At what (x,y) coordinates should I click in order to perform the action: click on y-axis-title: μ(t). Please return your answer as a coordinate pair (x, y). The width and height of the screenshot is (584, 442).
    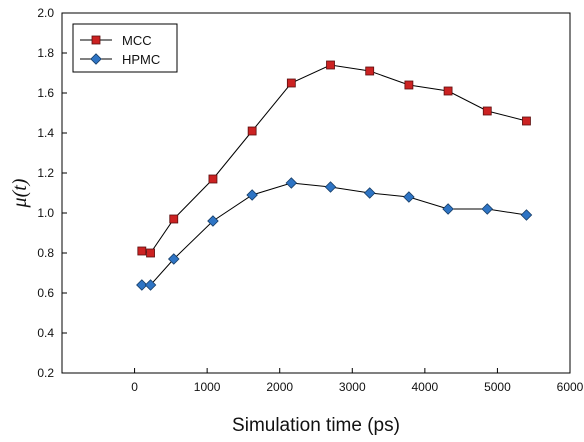
    Looking at the image, I should click on (20, 193).